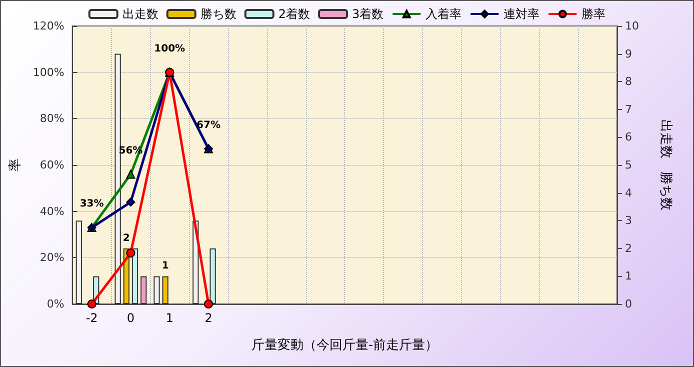 The width and height of the screenshot is (694, 367). I want to click on y2-tick-label: 10, so click(632, 26).